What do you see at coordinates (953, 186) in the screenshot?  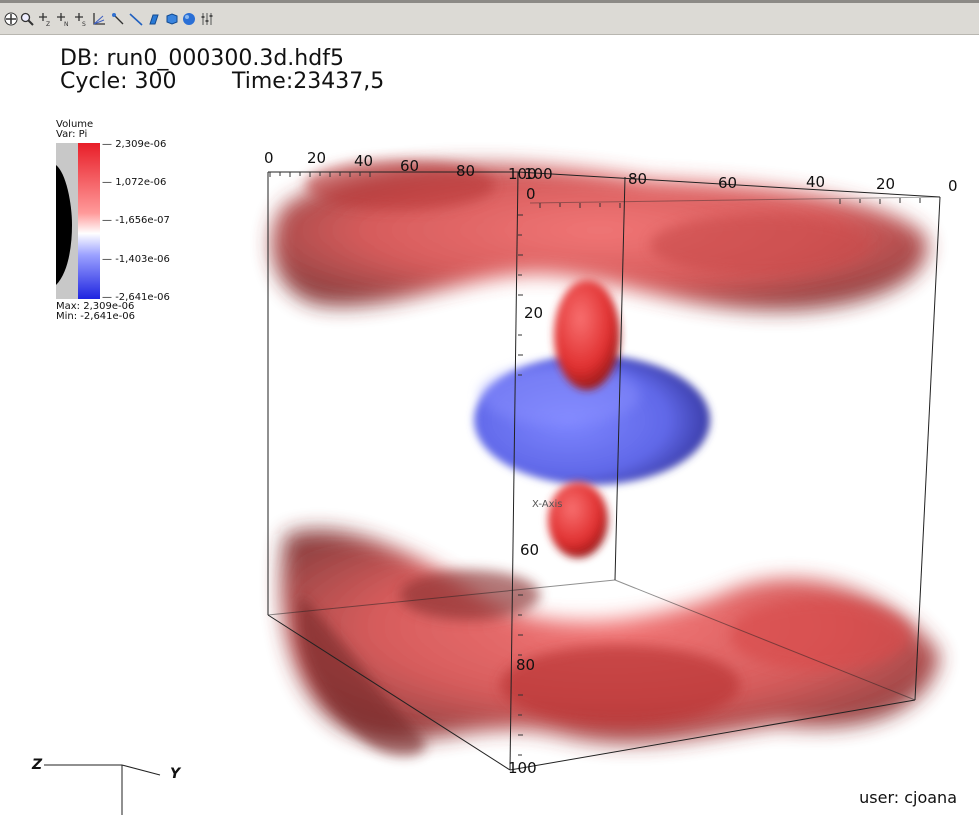 I see `tick-top-right-0: 0` at bounding box center [953, 186].